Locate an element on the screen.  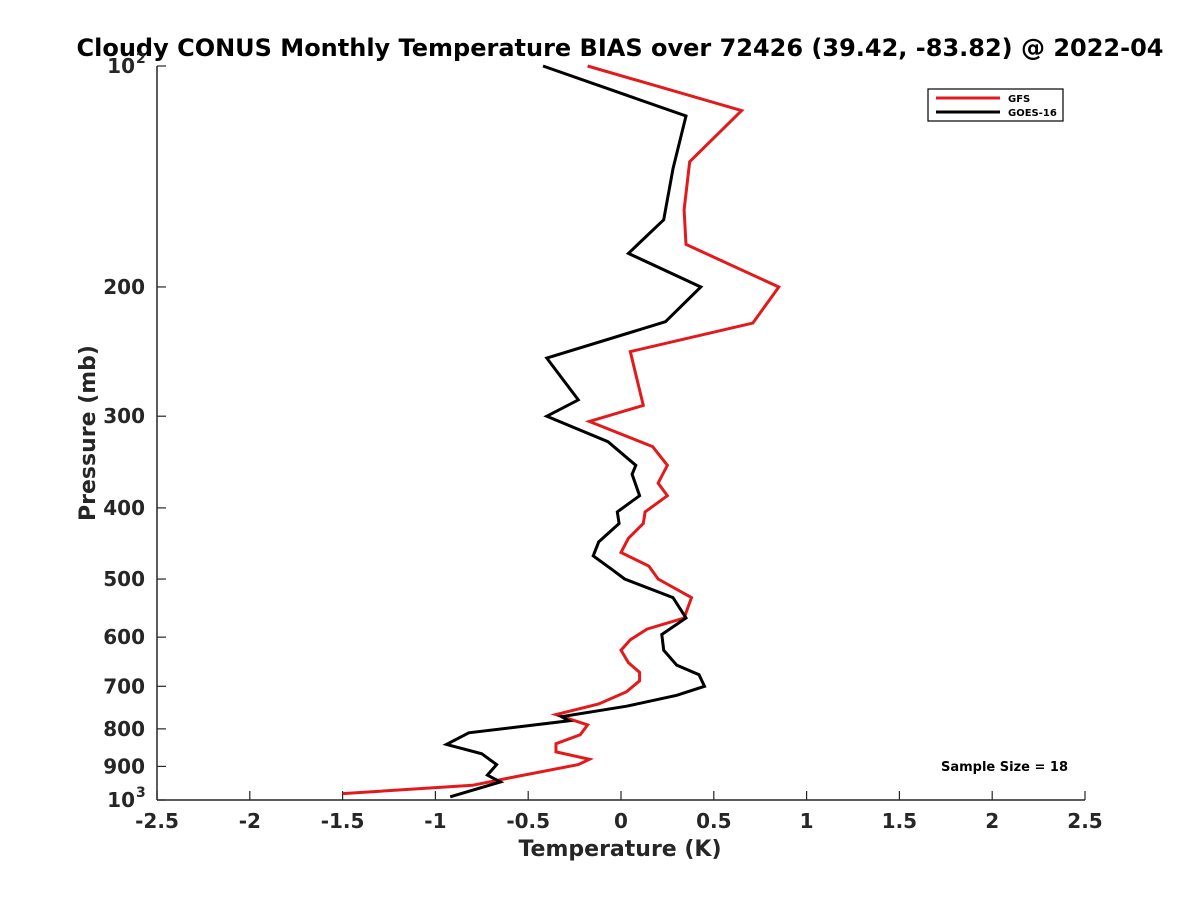
y-tick-label: 400 is located at coordinates (124, 508).